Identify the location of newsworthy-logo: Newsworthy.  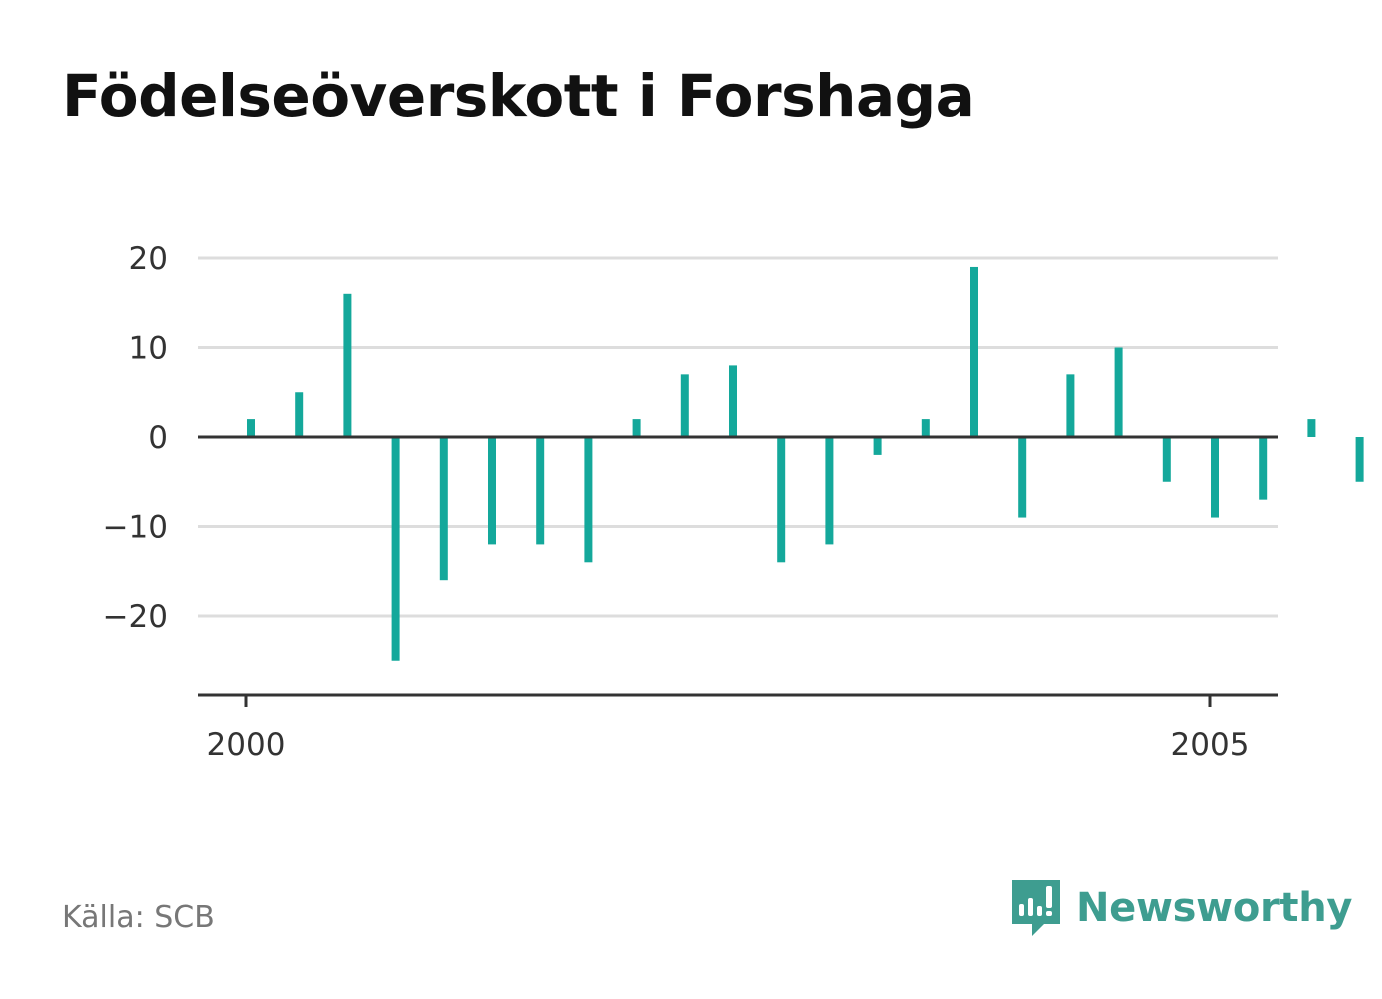
(1181, 908).